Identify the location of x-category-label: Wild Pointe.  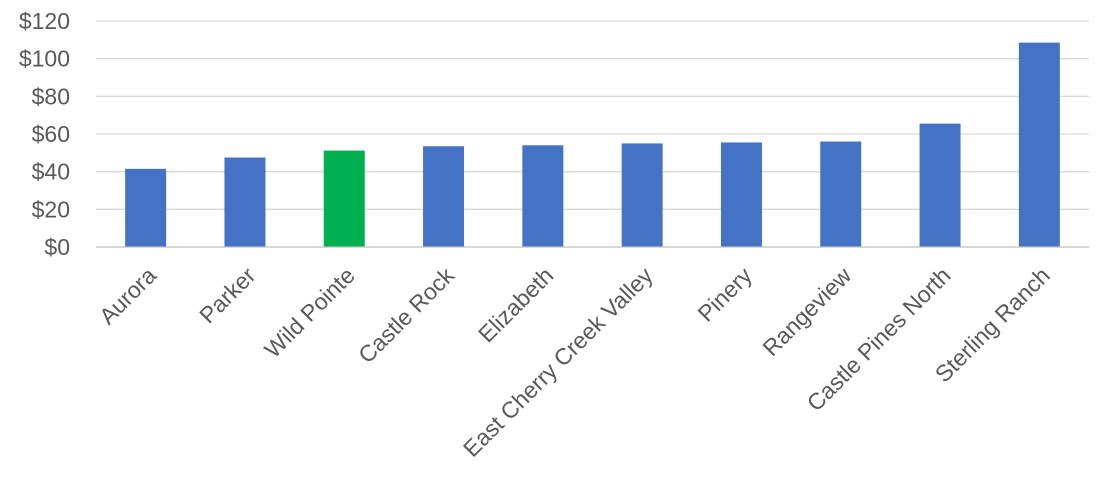
(309, 312).